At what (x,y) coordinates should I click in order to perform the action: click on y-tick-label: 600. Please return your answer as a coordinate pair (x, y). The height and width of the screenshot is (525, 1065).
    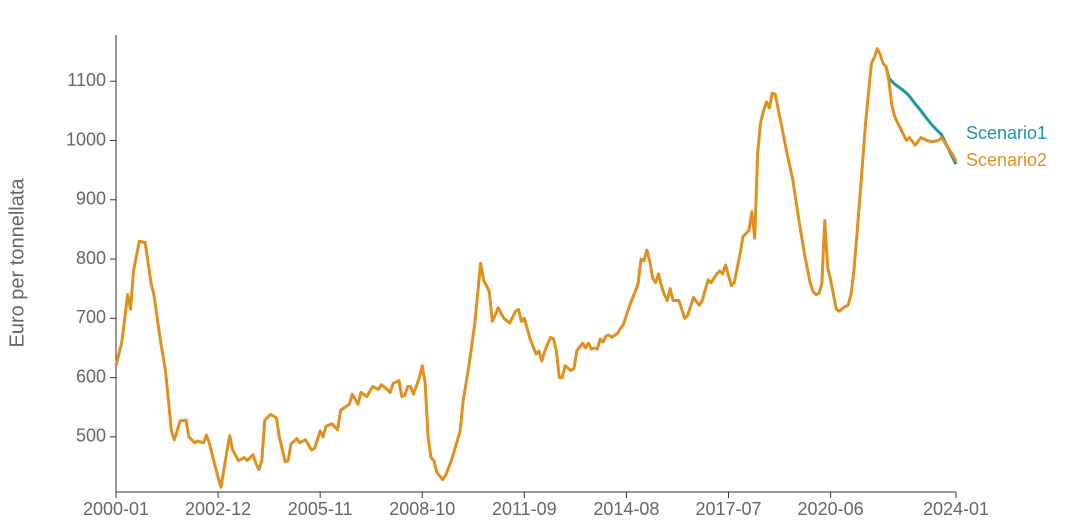
    Looking at the image, I should click on (91, 376).